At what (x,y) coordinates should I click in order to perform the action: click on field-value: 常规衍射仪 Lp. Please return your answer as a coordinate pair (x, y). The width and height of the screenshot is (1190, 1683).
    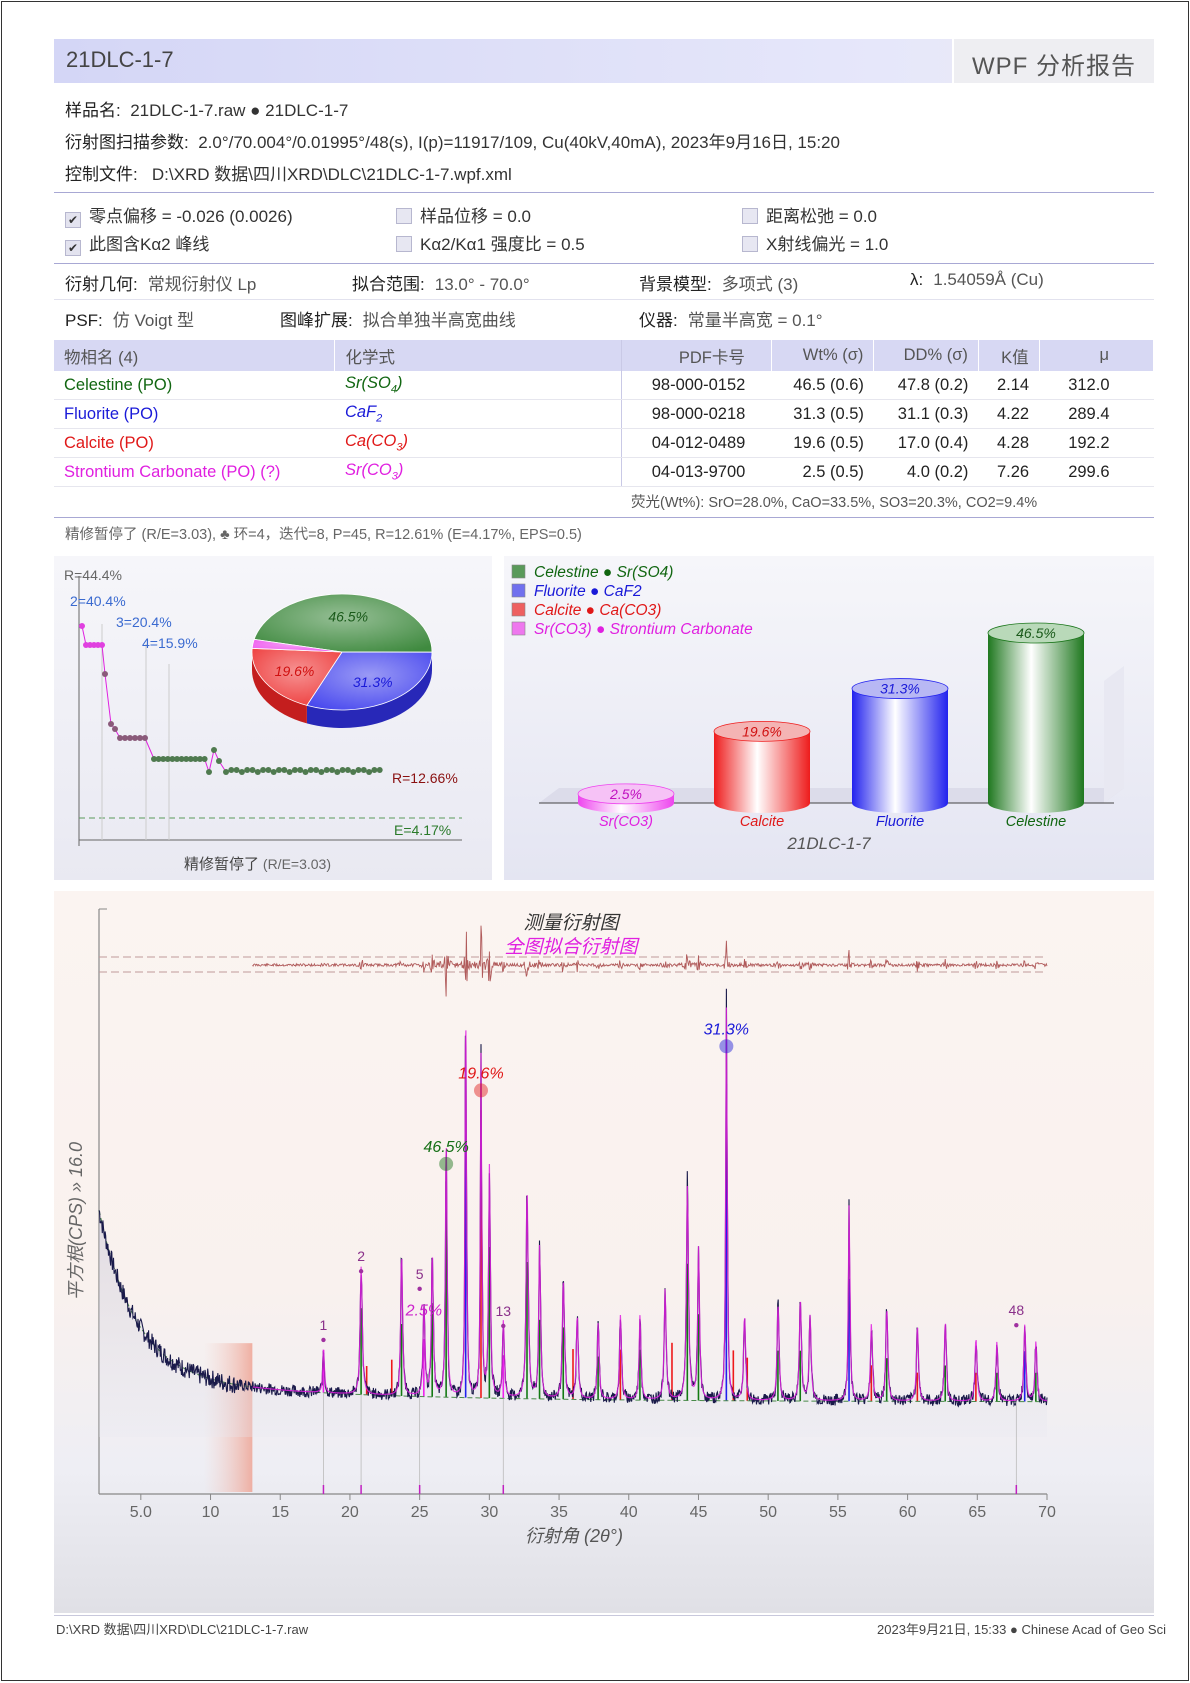
    Looking at the image, I should click on (202, 284).